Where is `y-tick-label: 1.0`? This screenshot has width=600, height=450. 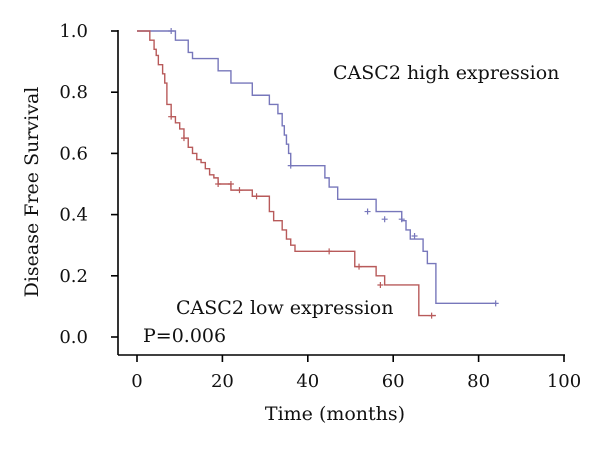 y-tick-label: 1.0 is located at coordinates (73, 31).